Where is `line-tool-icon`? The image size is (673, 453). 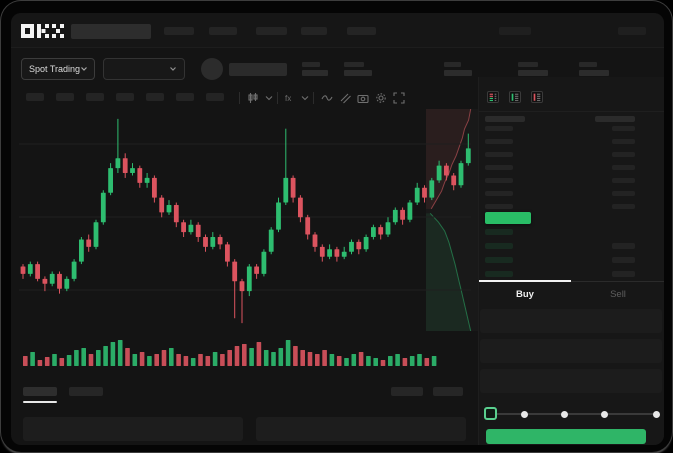
line-tool-icon is located at coordinates (327, 98).